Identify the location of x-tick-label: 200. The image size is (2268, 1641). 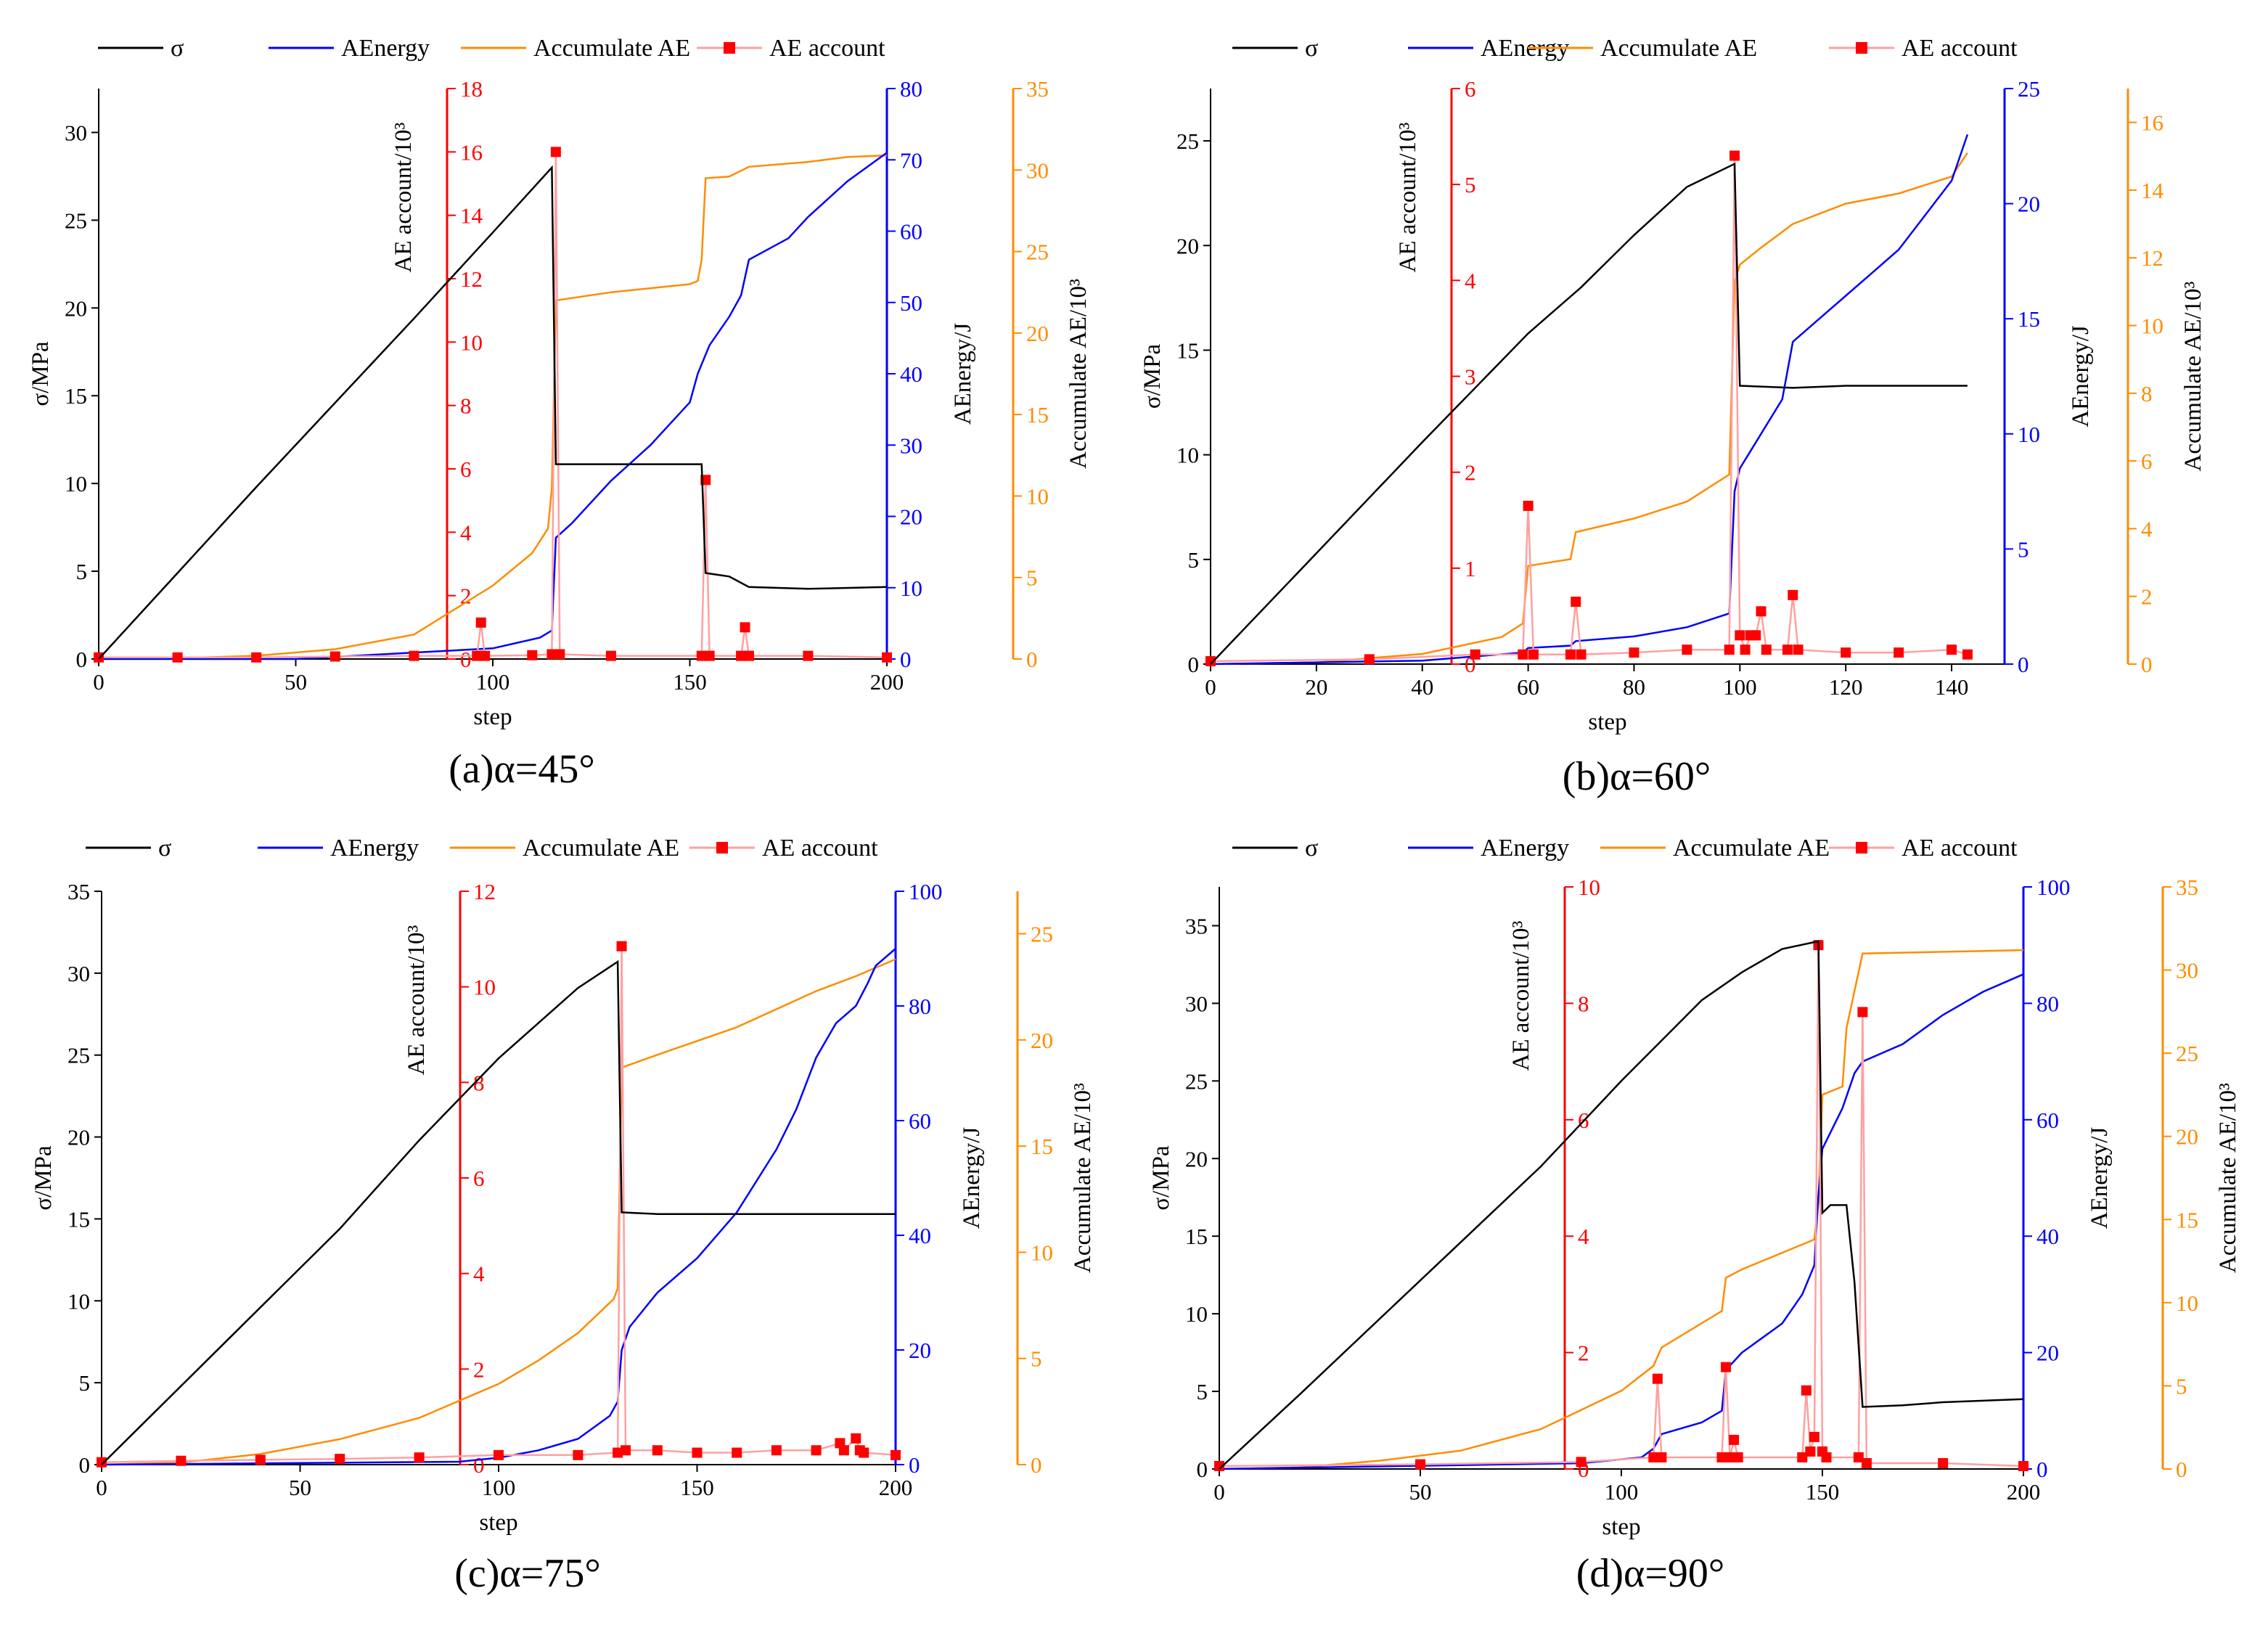
(2024, 1492).